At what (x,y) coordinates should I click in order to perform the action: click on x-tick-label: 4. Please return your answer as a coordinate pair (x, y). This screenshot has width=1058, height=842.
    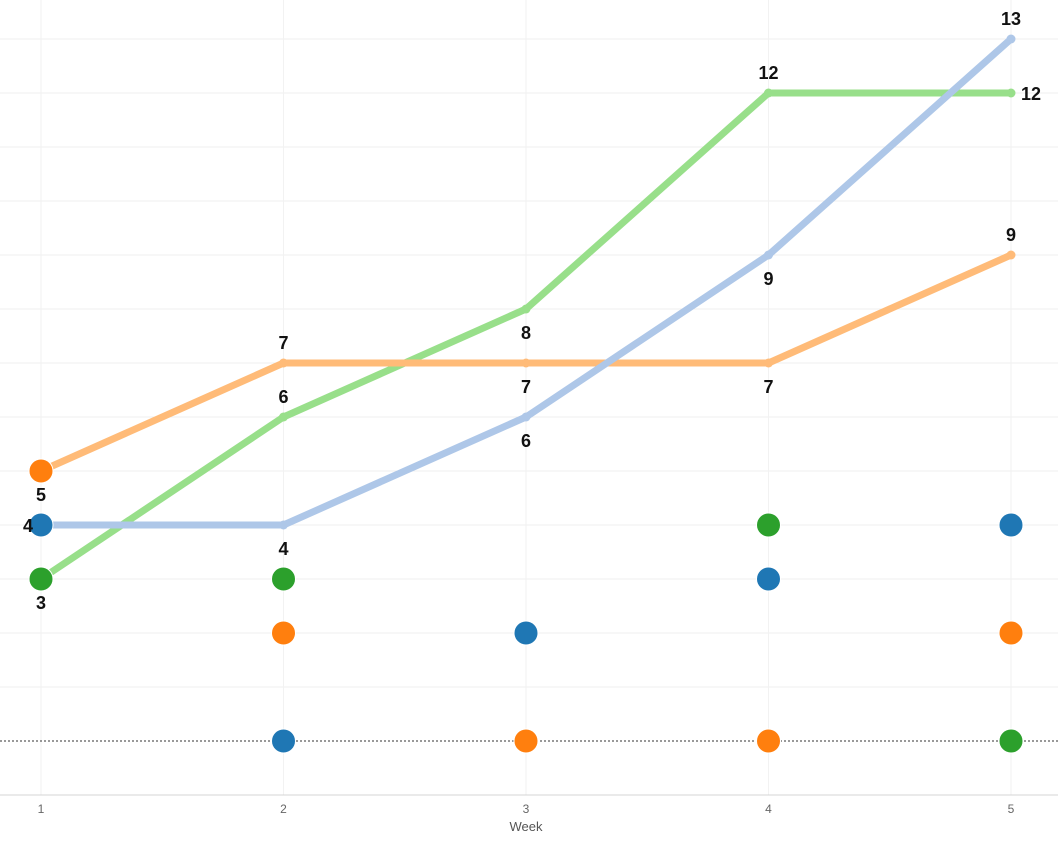
    Looking at the image, I should click on (768, 809).